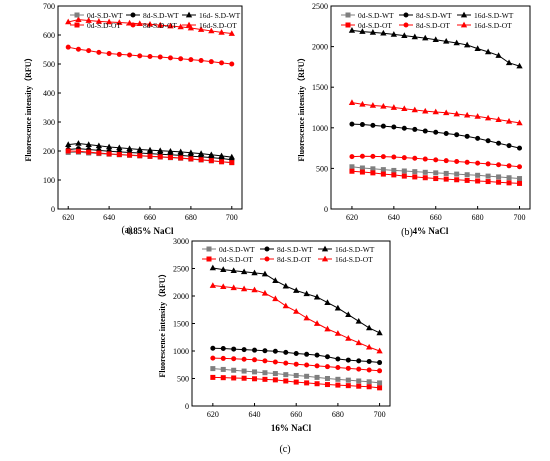 This screenshot has height=461, width=550. Describe the element at coordinates (162, 323) in the screenshot. I see `y-axis-label: Fluorescence intensity（RFU）` at that location.